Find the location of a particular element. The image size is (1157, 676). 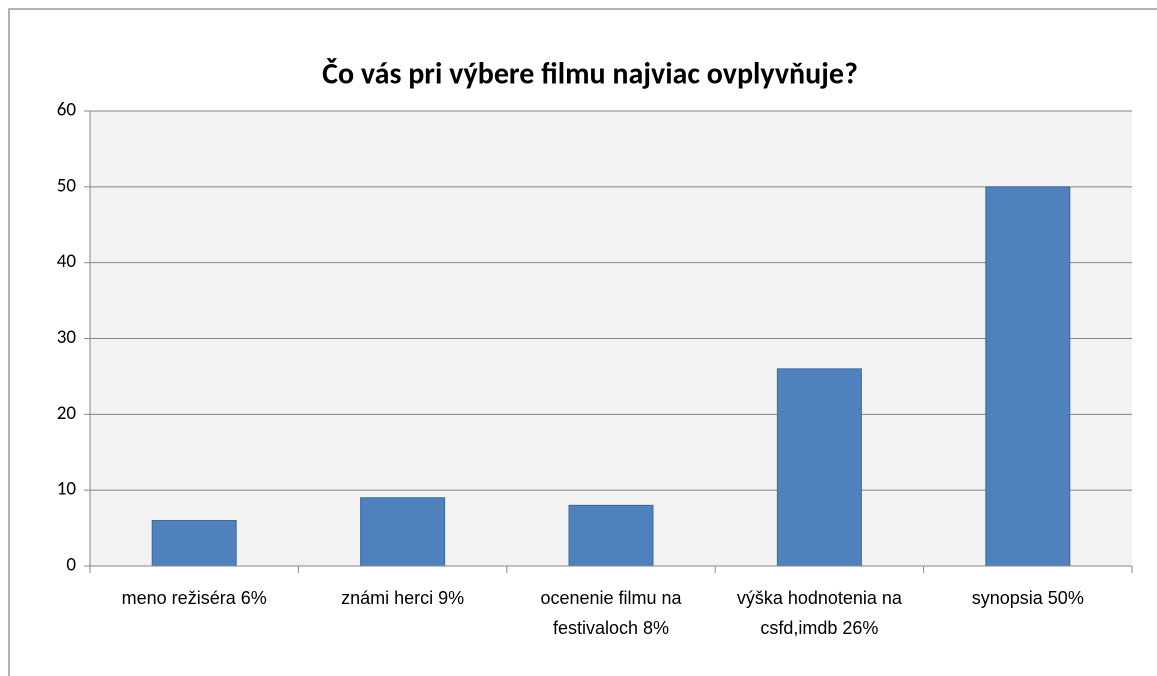

x-tick-label-box: meno režiséra 6% is located at coordinates (194, 598).